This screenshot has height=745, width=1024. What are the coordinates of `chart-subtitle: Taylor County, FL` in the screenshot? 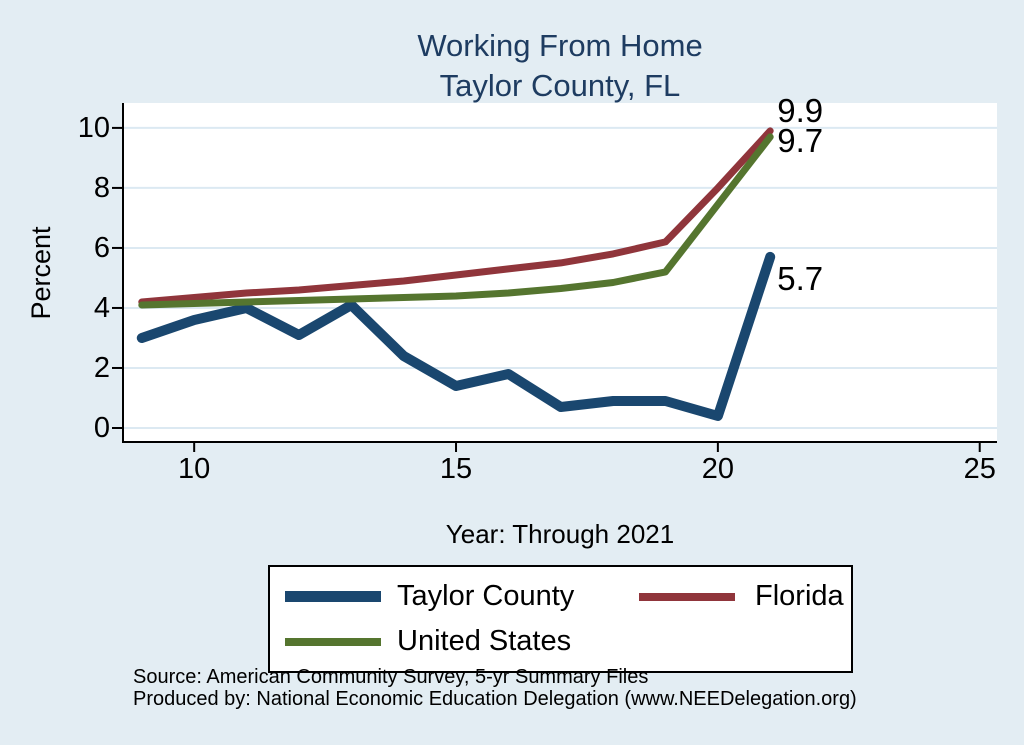 It's located at (560, 85).